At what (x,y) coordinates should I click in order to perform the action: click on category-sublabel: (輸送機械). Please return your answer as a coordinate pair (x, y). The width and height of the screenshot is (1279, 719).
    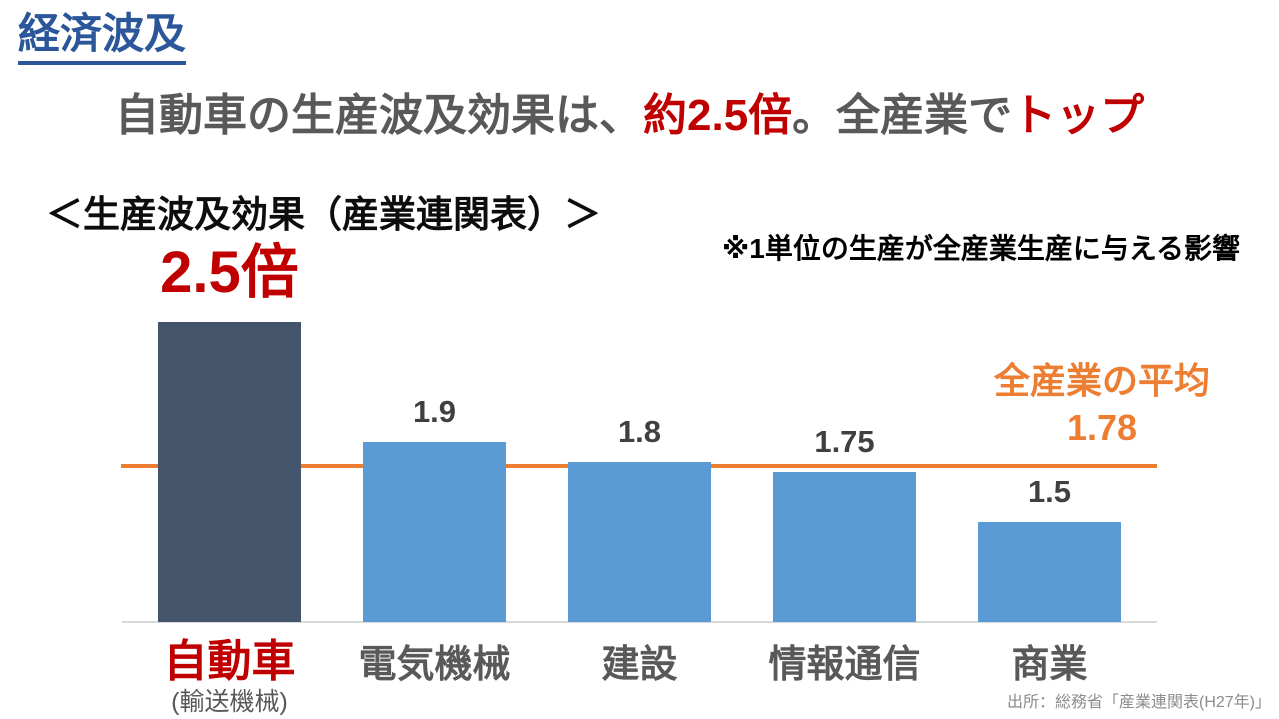
    Looking at the image, I should click on (229, 702).